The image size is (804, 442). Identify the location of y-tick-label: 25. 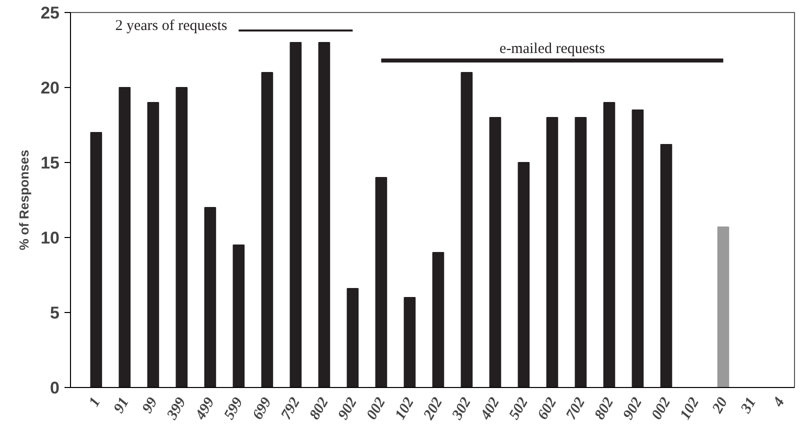
(50, 13).